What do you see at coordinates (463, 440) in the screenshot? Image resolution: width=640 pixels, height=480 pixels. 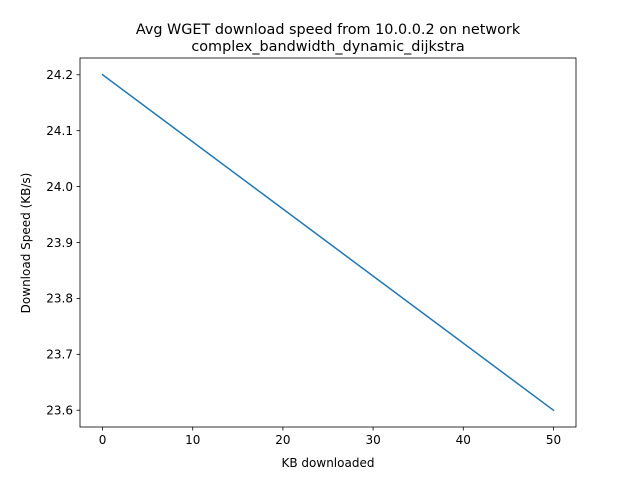 I see `x-tick-label: 40` at bounding box center [463, 440].